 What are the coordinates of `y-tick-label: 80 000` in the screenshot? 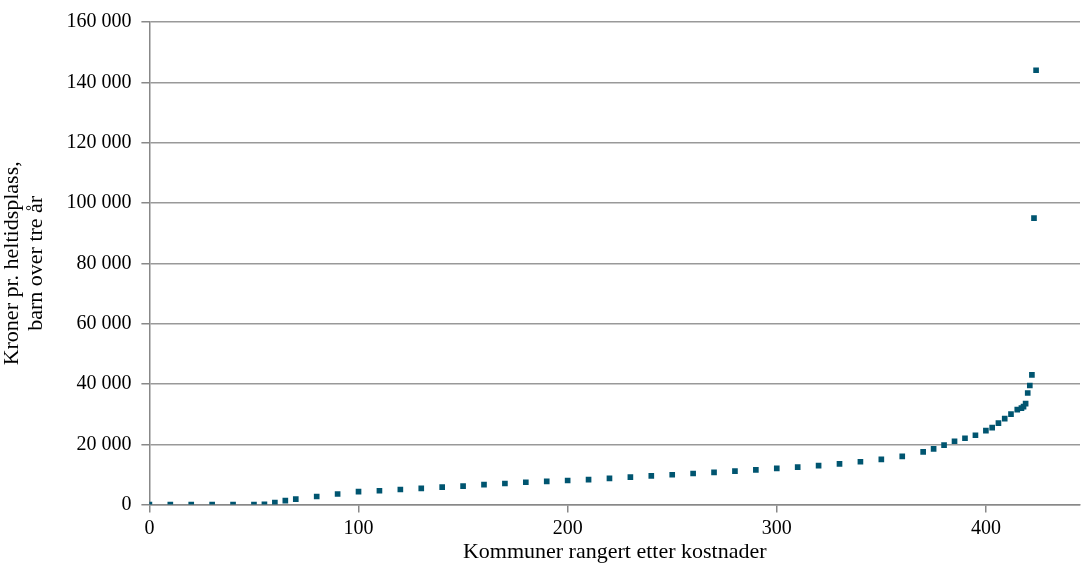 It's located at (104, 261).